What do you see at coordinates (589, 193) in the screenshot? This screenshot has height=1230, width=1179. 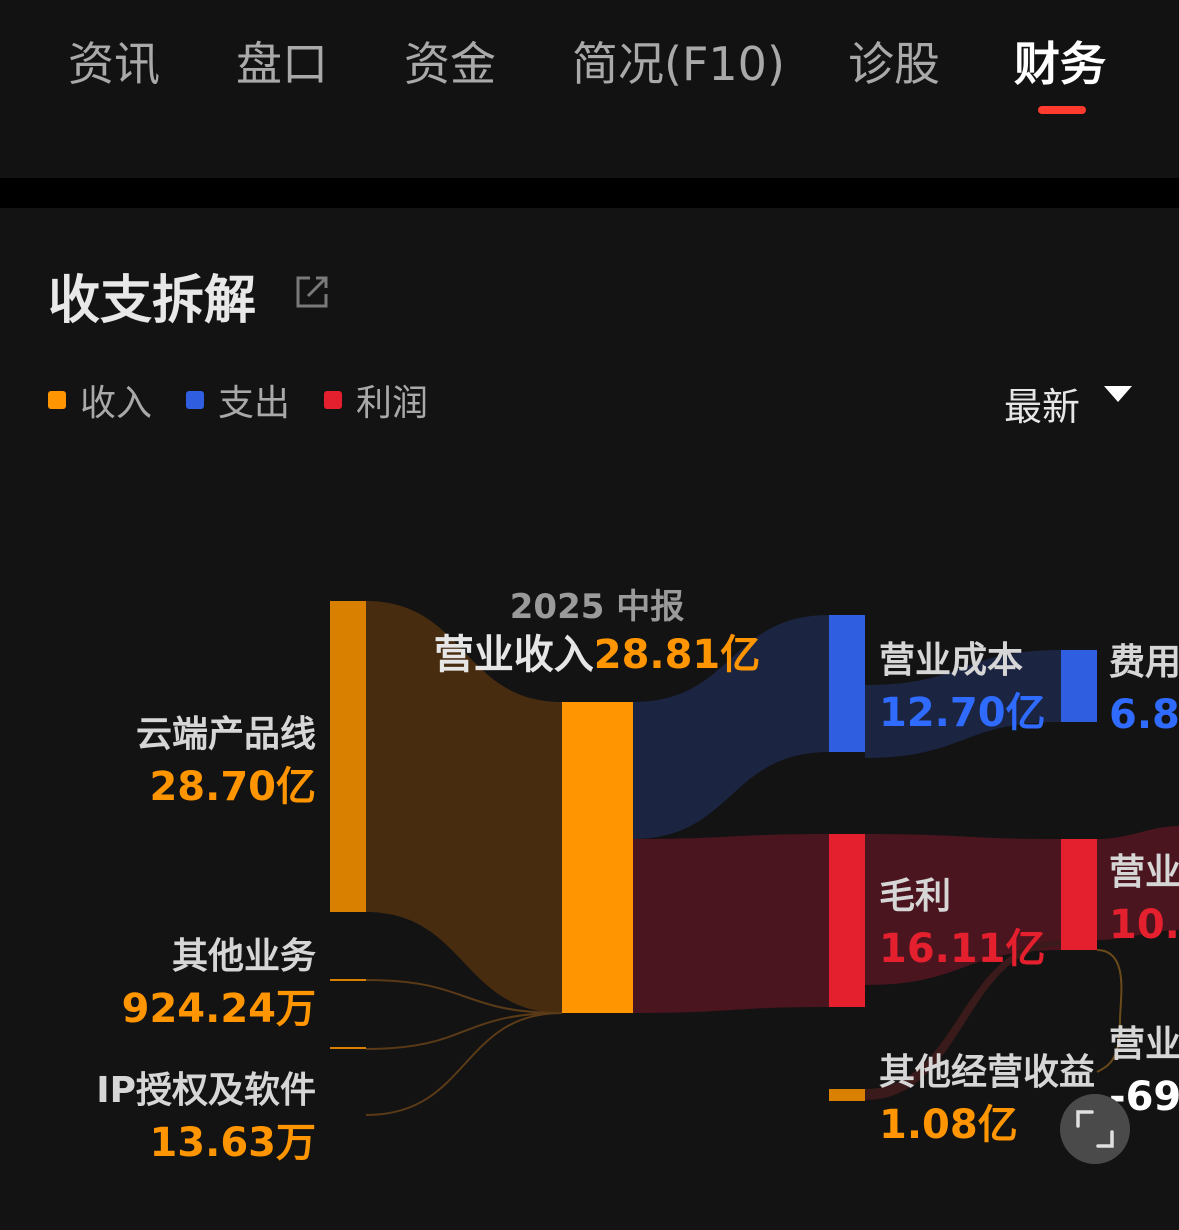 I see `section-divider` at bounding box center [589, 193].